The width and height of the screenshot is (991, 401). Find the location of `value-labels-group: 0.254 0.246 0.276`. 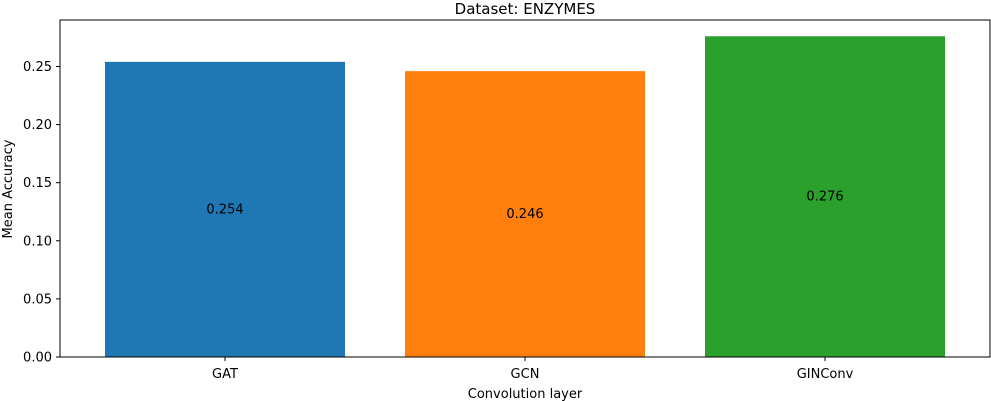

value-labels-group: 0.254 0.246 0.276 is located at coordinates (524, 206).